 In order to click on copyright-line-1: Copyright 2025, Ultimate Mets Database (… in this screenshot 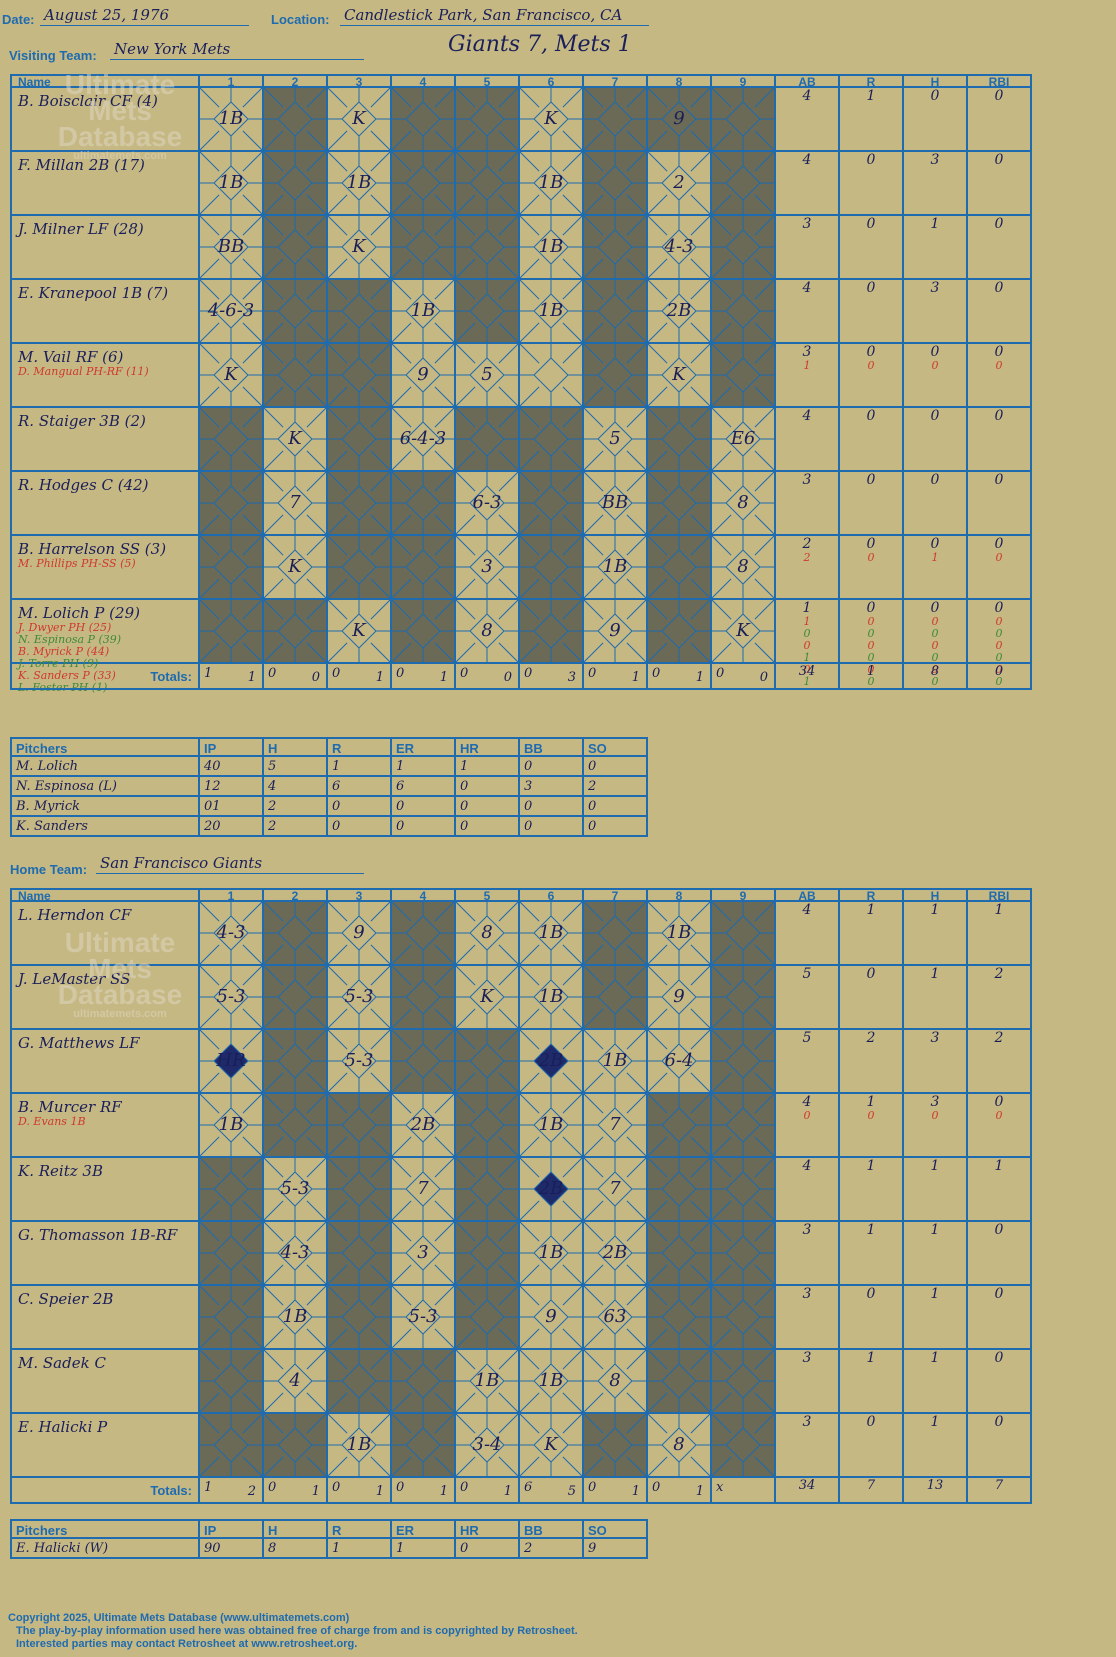, I will do `click(179, 1618)`.